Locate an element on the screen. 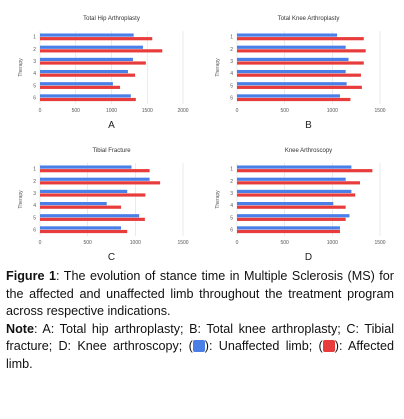 This screenshot has width=404, height=419. chart-title: Total Knee Arthroplasty is located at coordinates (309, 19).